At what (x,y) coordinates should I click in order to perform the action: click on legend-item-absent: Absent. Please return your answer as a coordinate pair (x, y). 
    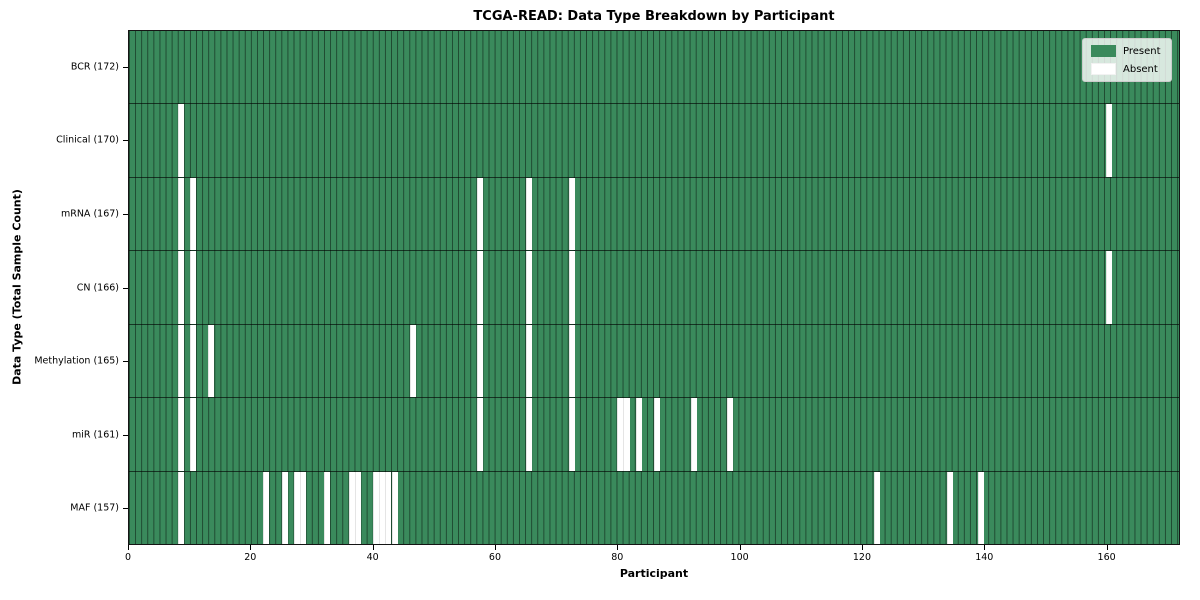
    Looking at the image, I should click on (1127, 69).